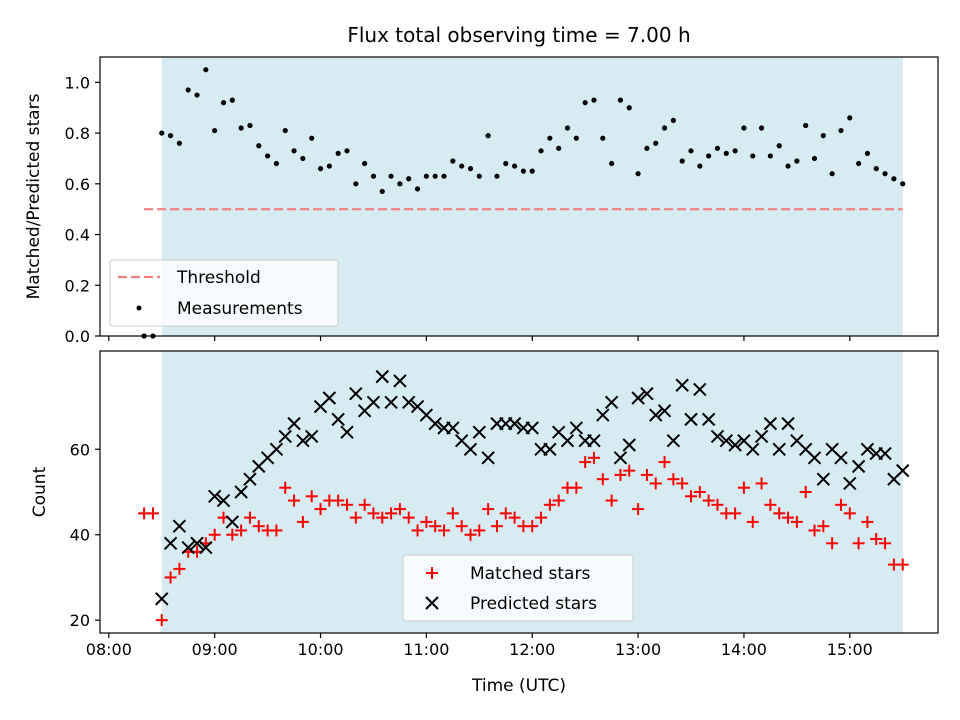  I want to click on legend-threshold-label: Threshold, so click(218, 278).